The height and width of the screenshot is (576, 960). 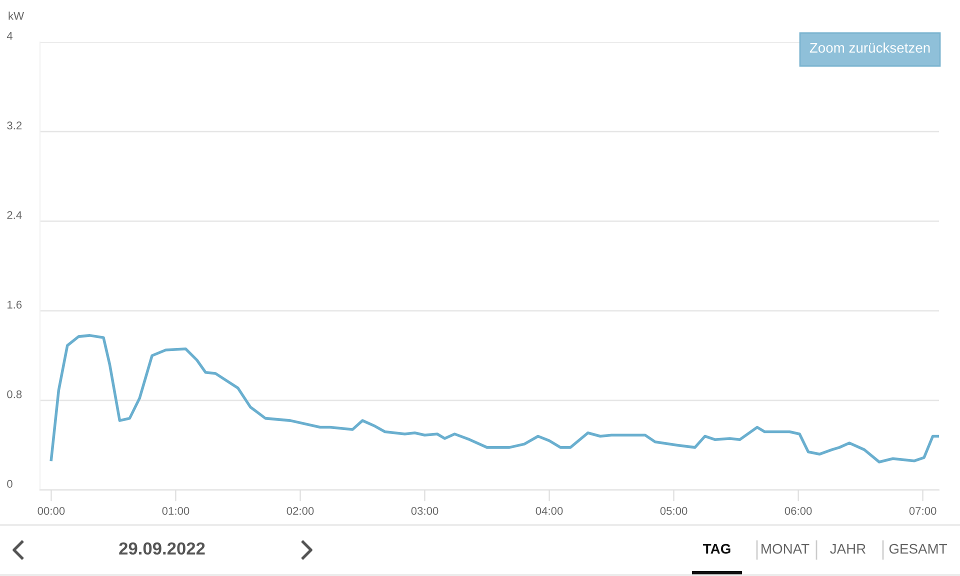 I want to click on text: MONAT, so click(x=786, y=549).